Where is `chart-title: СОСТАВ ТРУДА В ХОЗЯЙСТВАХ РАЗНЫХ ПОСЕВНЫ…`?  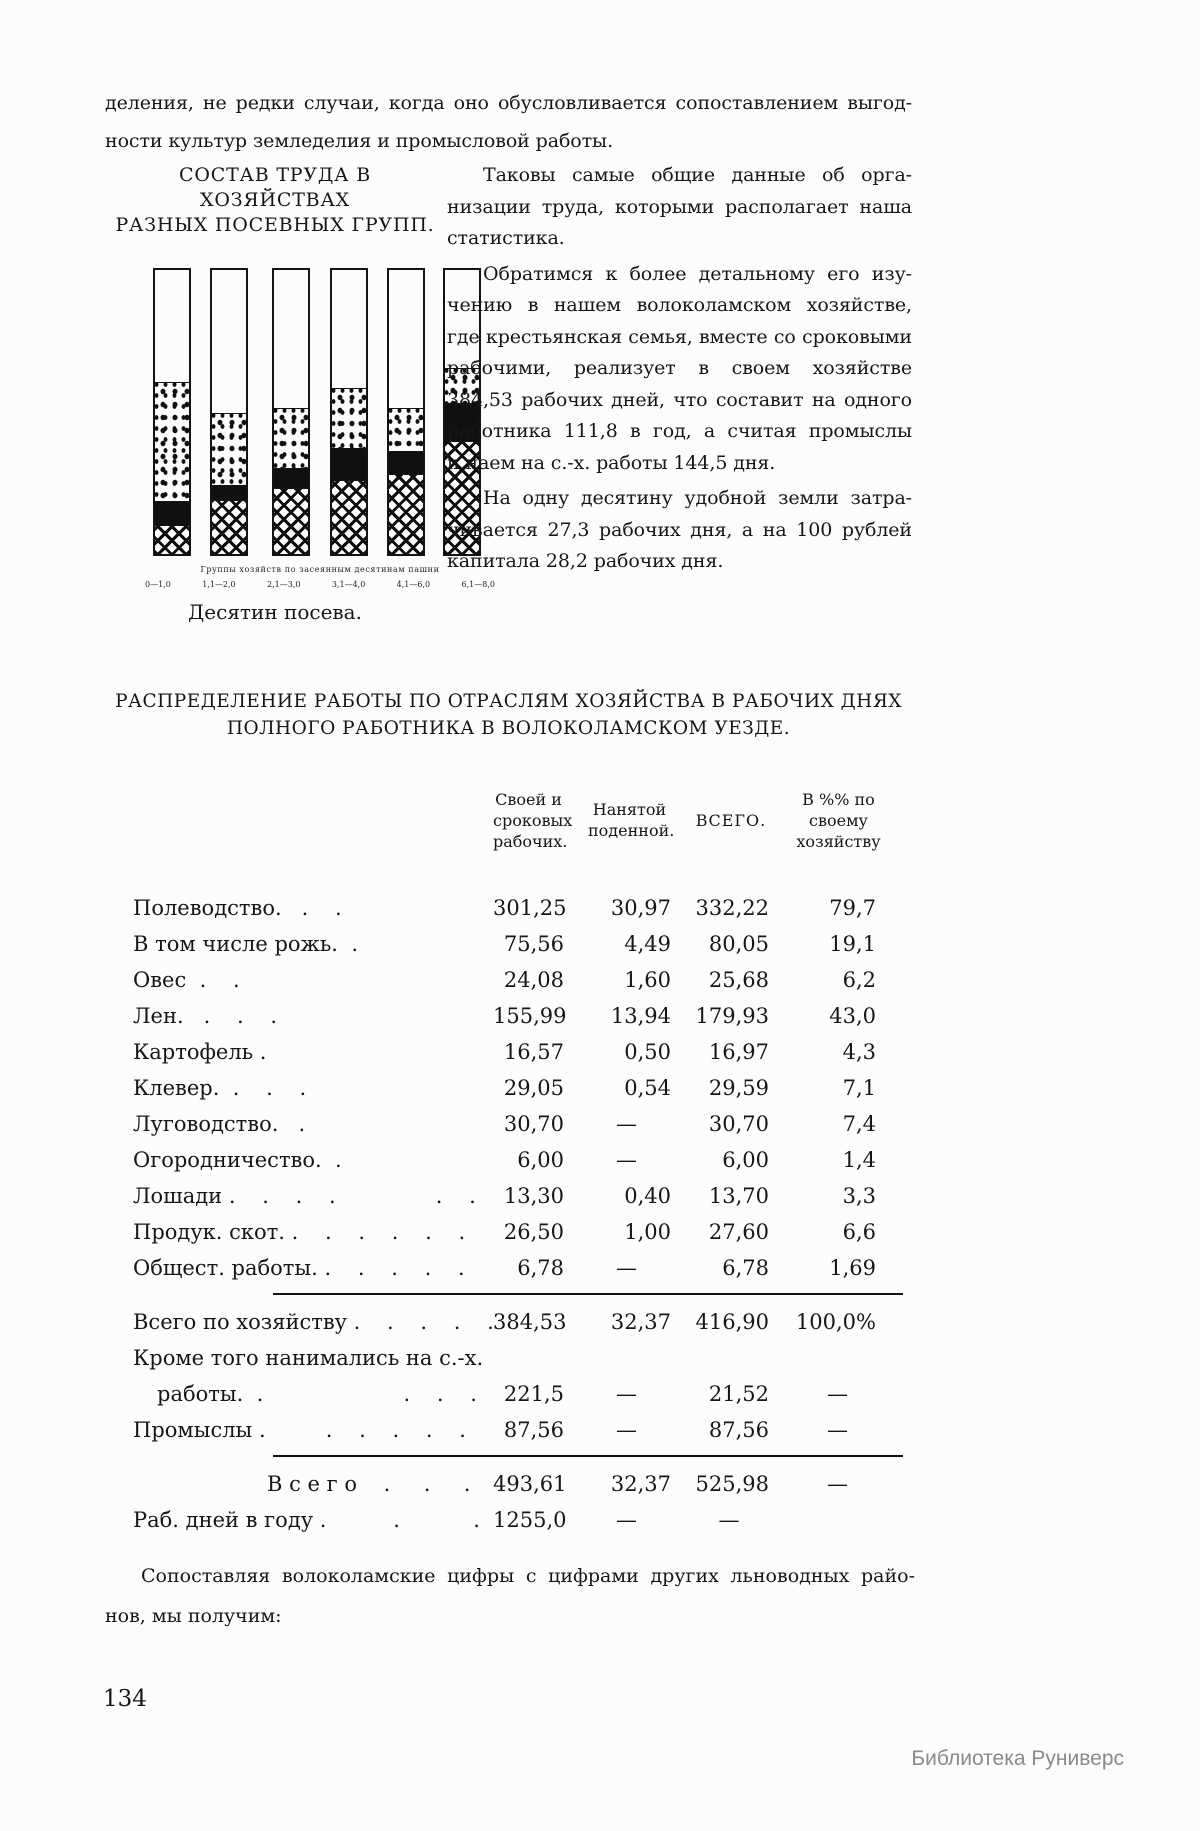 chart-title: СОСТАВ ТРУДА В ХОЗЯЙСТВАХ РАЗНЫХ ПОСЕВНЫ… is located at coordinates (275, 200).